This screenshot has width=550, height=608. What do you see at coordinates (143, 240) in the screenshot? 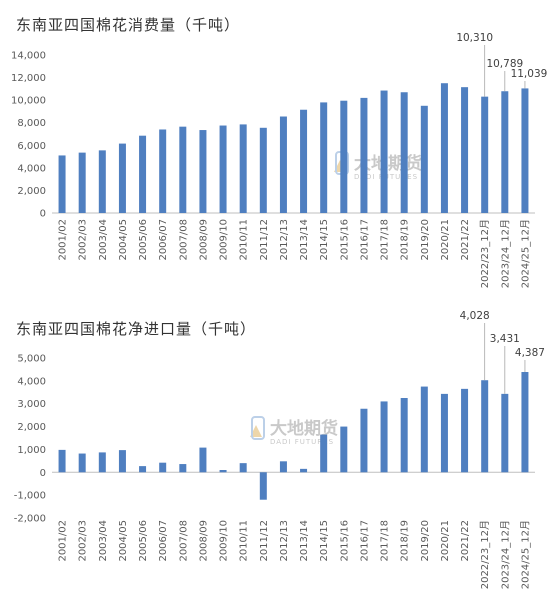
I see `x-tick-label: 2005/06` at bounding box center [143, 240].